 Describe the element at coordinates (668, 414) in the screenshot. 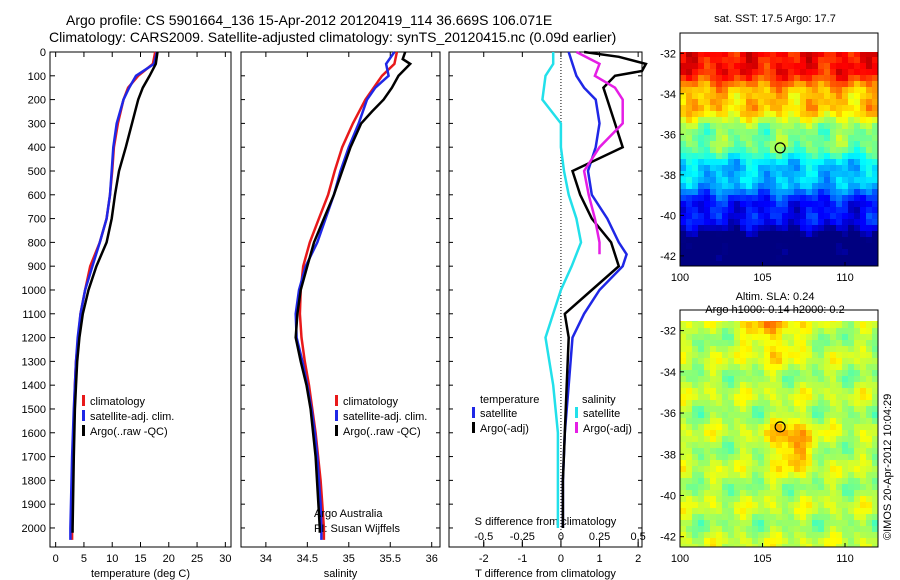

I see `map-y-tick-label: -36` at that location.